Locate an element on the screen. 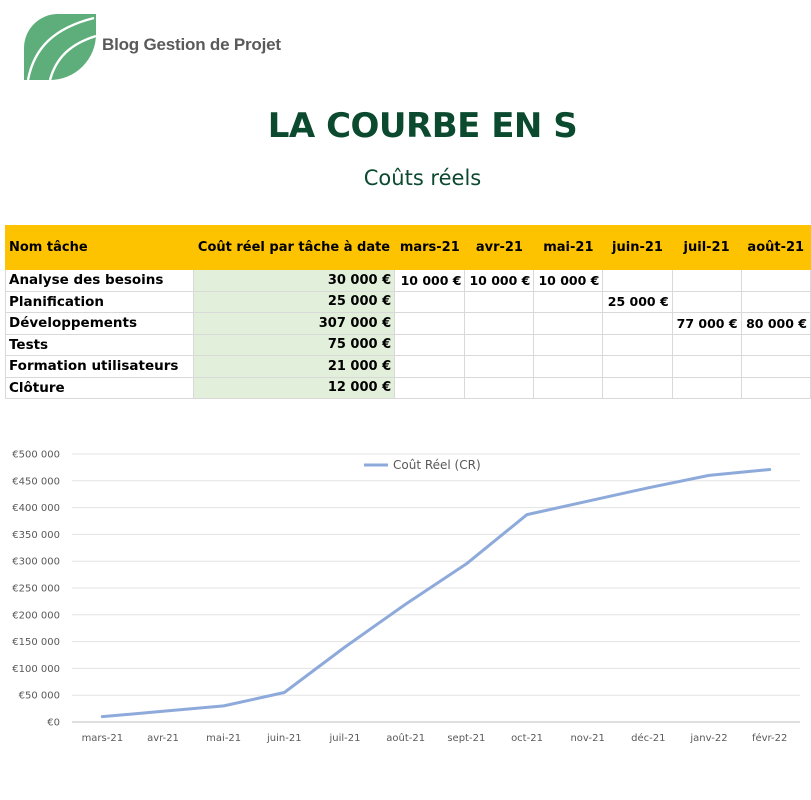  x-tick-label: janv-22 is located at coordinates (708, 738).